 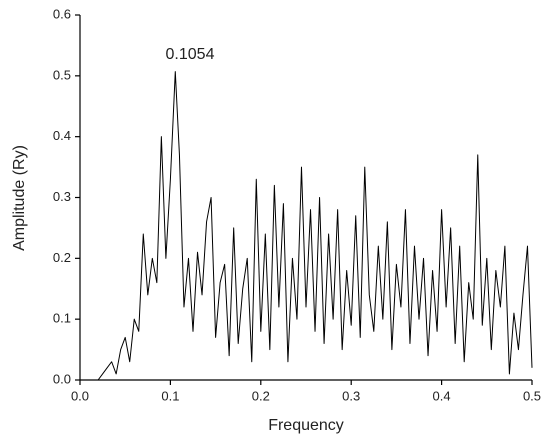 What do you see at coordinates (261, 395) in the screenshot?
I see `x-tick-label: 0.2` at bounding box center [261, 395].